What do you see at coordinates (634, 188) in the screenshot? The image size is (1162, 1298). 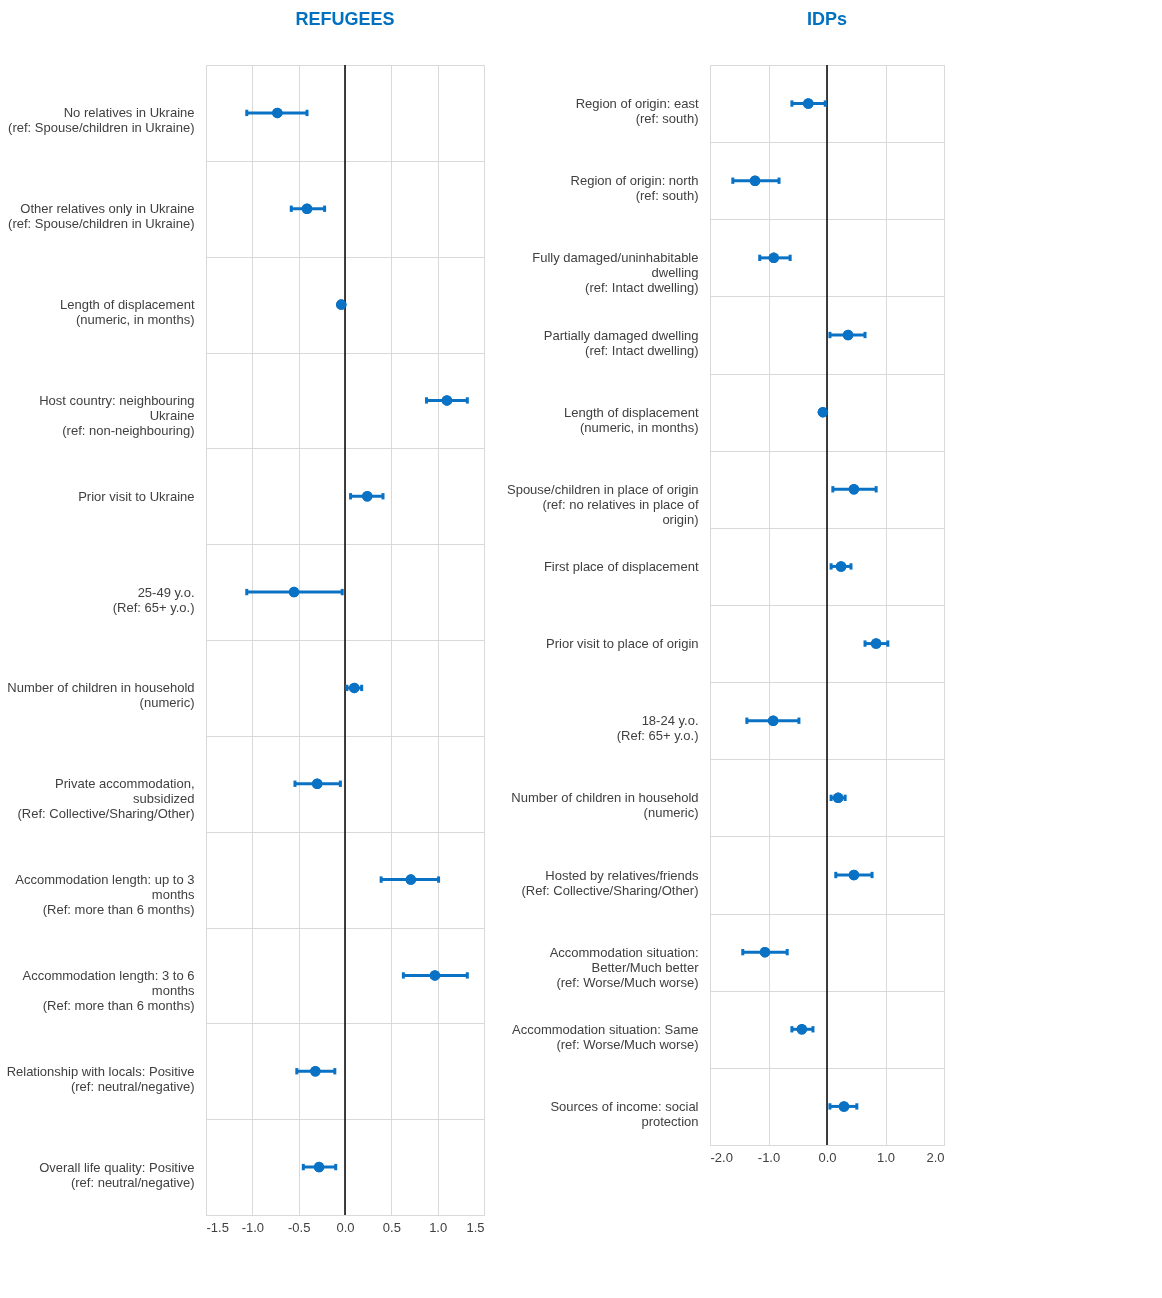 I see `y-tick-label: Region of origin: north (ref: south)` at bounding box center [634, 188].